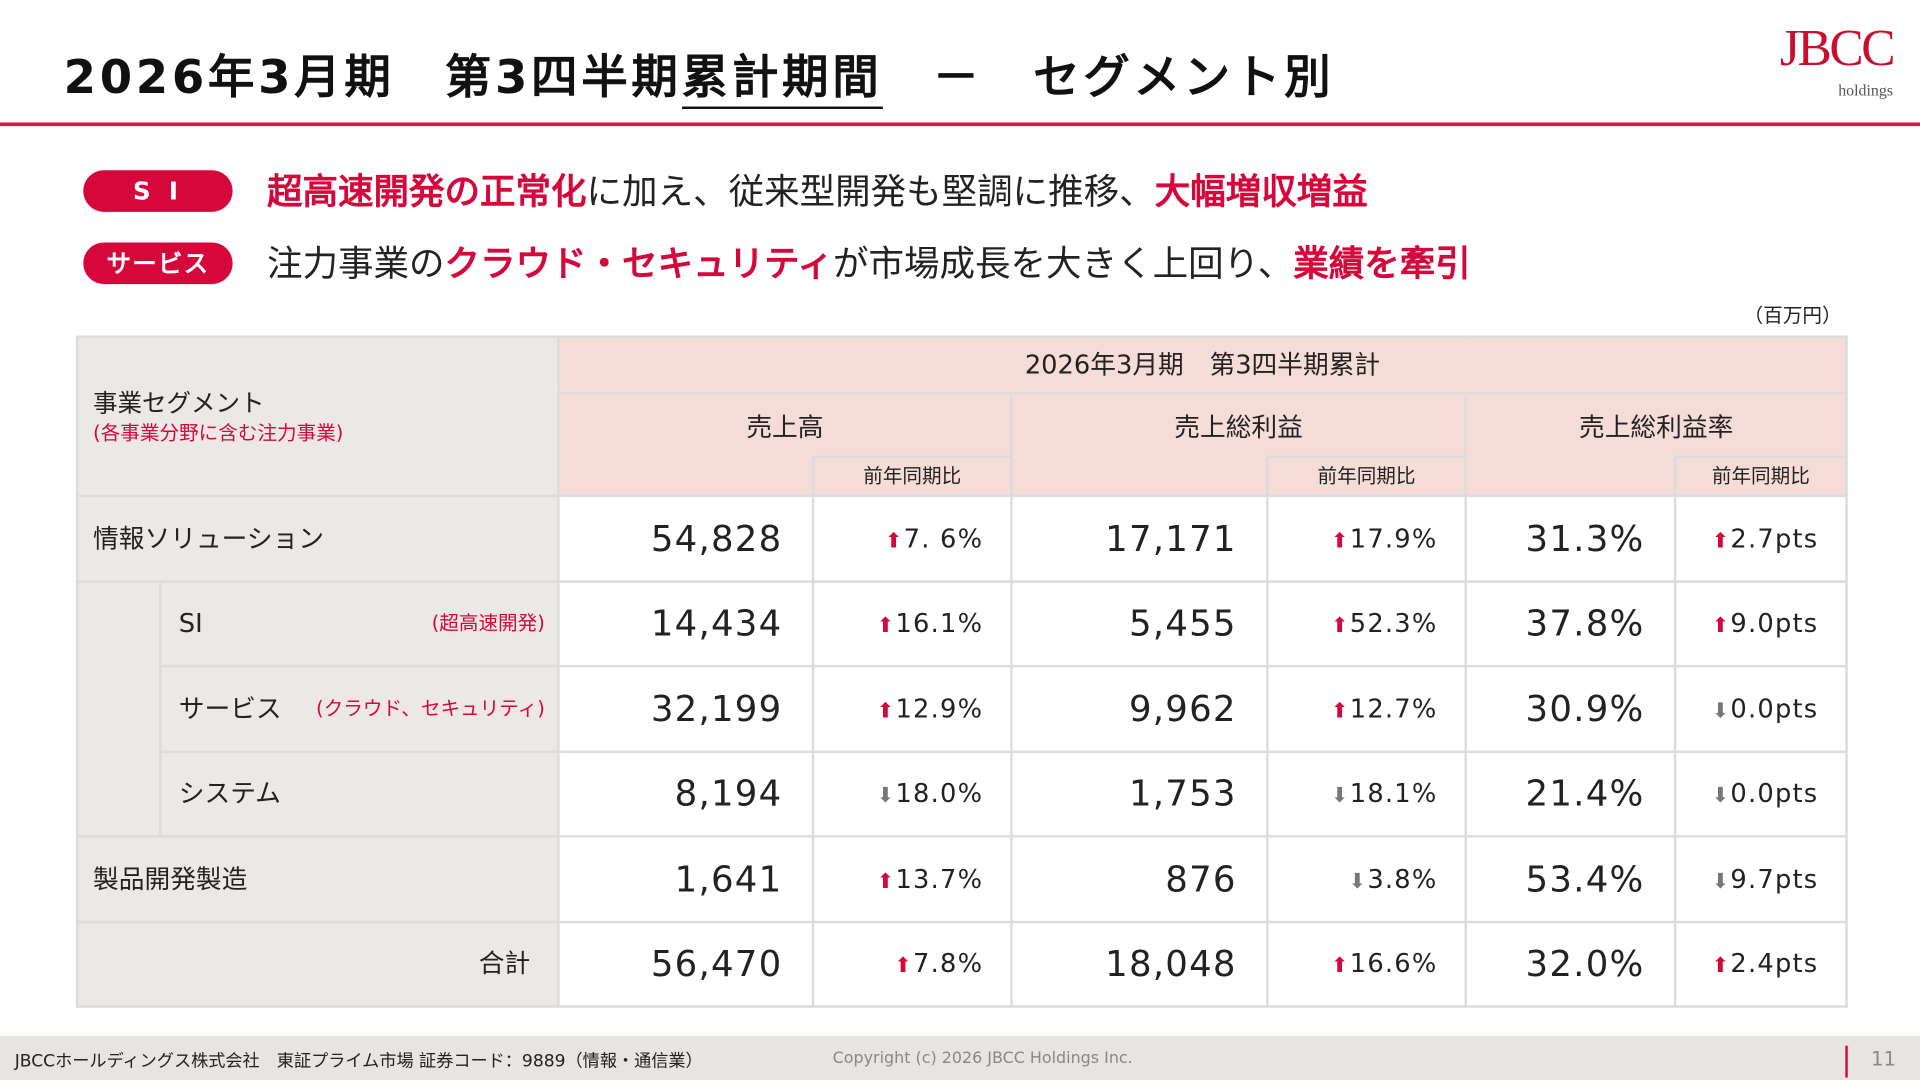 This screenshot has height=1080, width=1920. I want to click on highlight-si: 超高速開発の正常化に加え、従来型開発も堅調に推移、大幅増収増益, so click(817, 191).